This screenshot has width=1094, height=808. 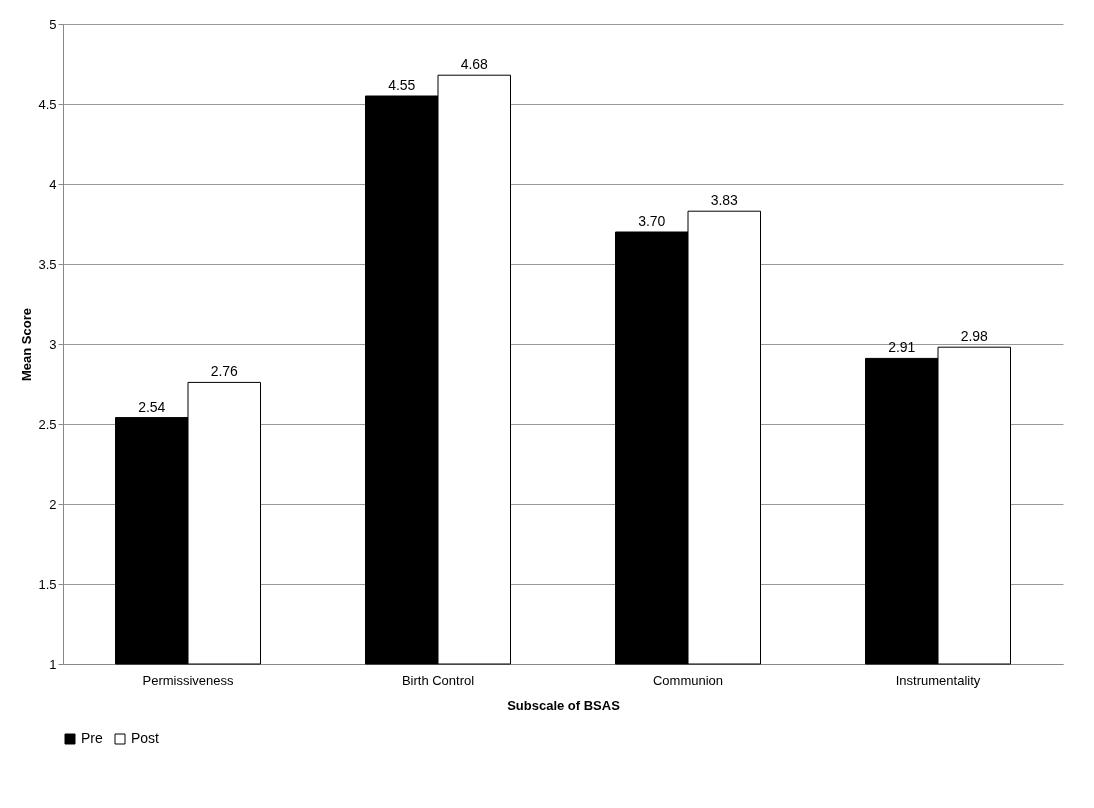 What do you see at coordinates (974, 336) in the screenshot?
I see `data-label: 2.98` at bounding box center [974, 336].